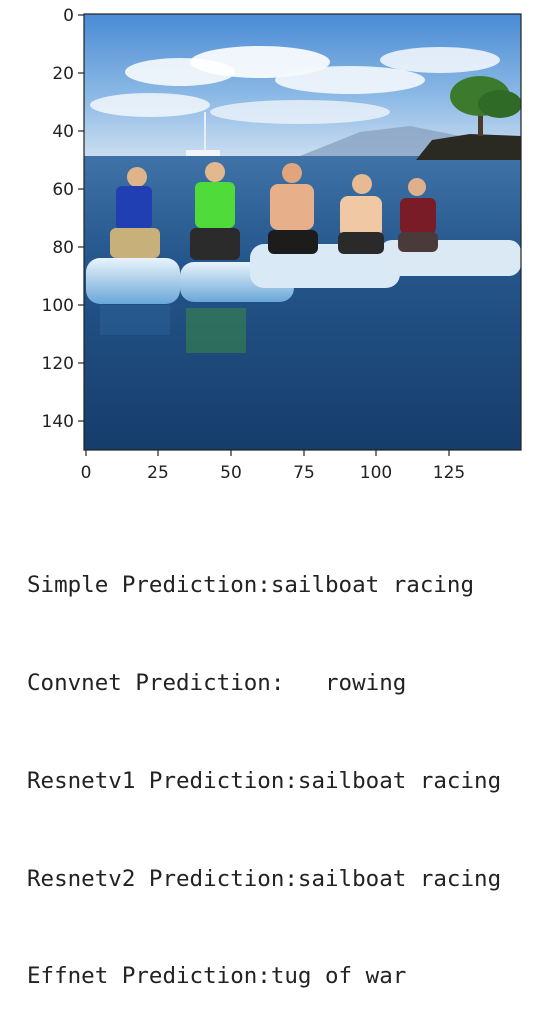 The image size is (560, 1026). Describe the element at coordinates (273, 466) in the screenshot. I see `x-axis: 0 25 50 75 100 125` at that location.